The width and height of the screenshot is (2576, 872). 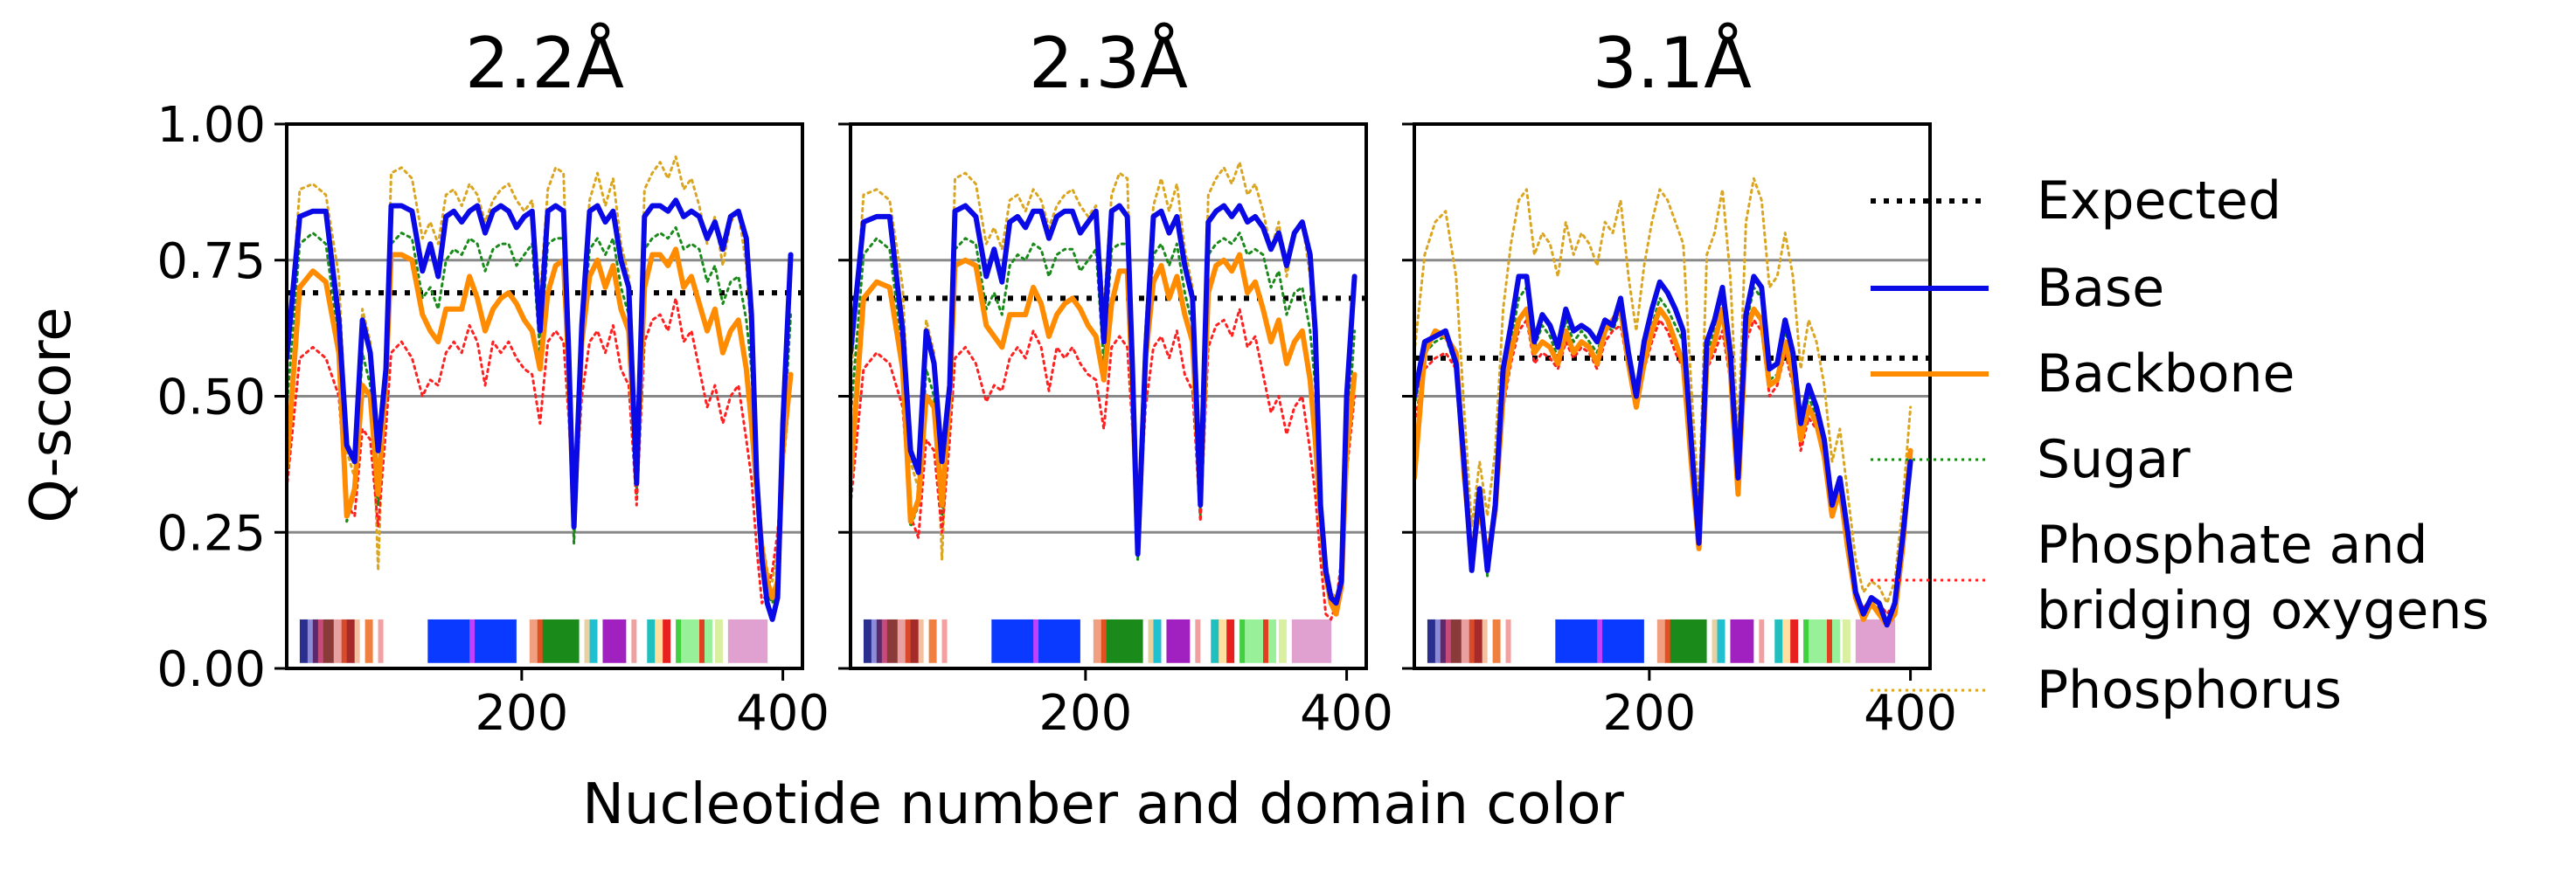 What do you see at coordinates (1108, 63) in the screenshot?
I see `panel-title: 2.3Å` at bounding box center [1108, 63].